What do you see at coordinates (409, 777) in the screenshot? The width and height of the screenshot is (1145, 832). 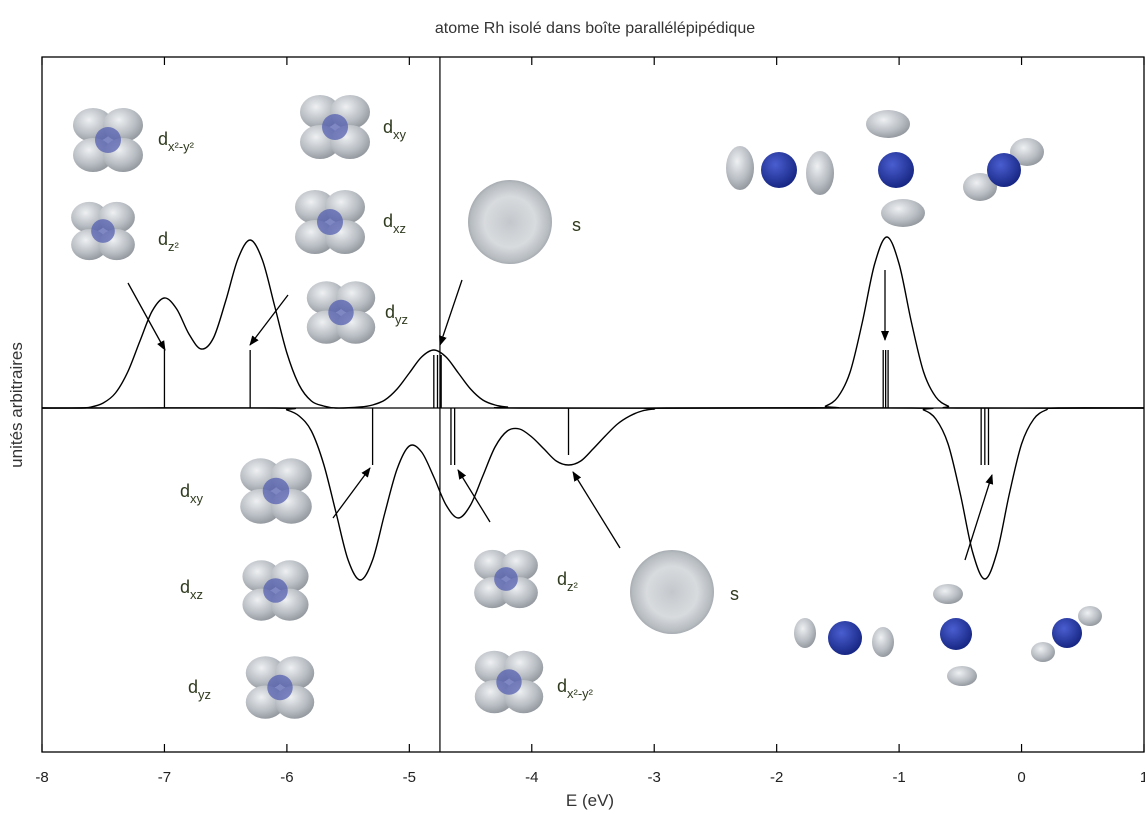 I see `x-tick-label: -5` at bounding box center [409, 777].